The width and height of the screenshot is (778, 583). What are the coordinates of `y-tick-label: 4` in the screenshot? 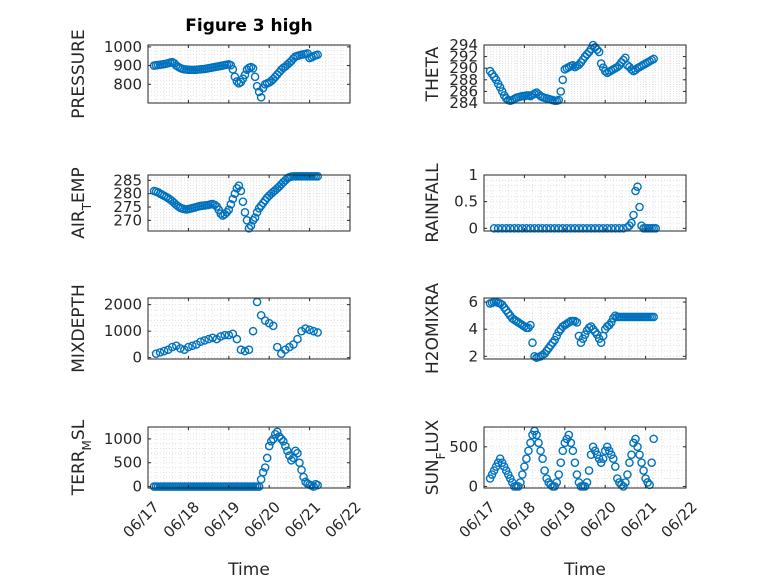 It's located at (473, 329).